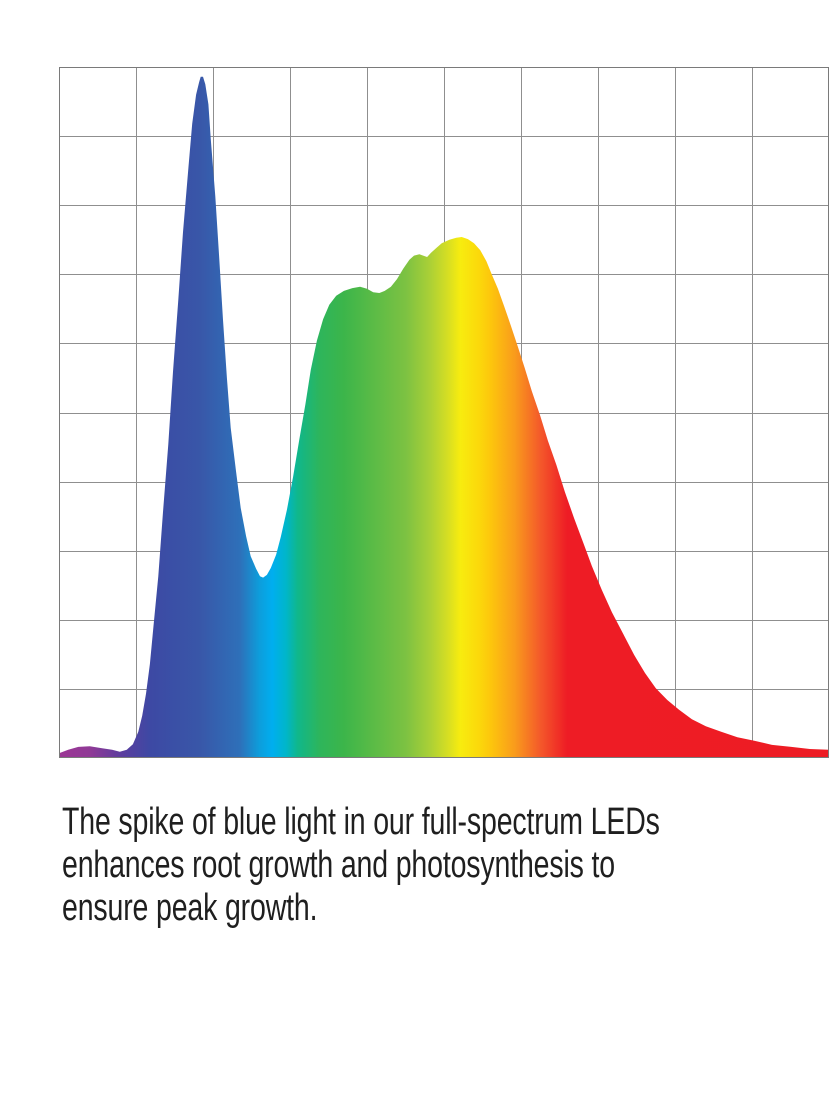  Describe the element at coordinates (190, 908) in the screenshot. I see `caption-line-3: ensure peak growth.` at that location.